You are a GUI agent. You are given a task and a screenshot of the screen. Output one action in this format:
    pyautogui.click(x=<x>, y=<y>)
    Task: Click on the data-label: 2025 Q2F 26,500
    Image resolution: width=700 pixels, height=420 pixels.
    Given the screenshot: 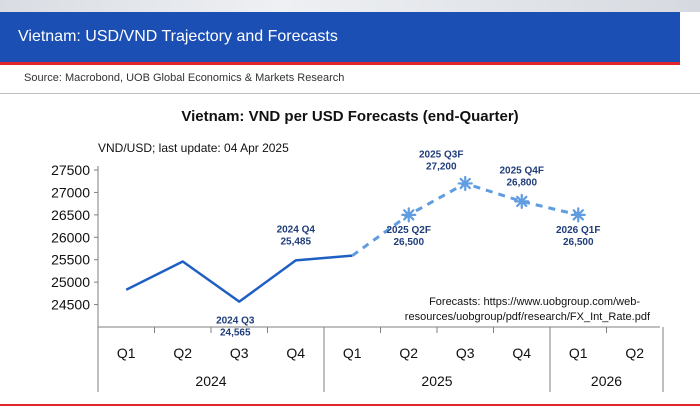 What is the action you would take?
    pyautogui.click(x=409, y=236)
    